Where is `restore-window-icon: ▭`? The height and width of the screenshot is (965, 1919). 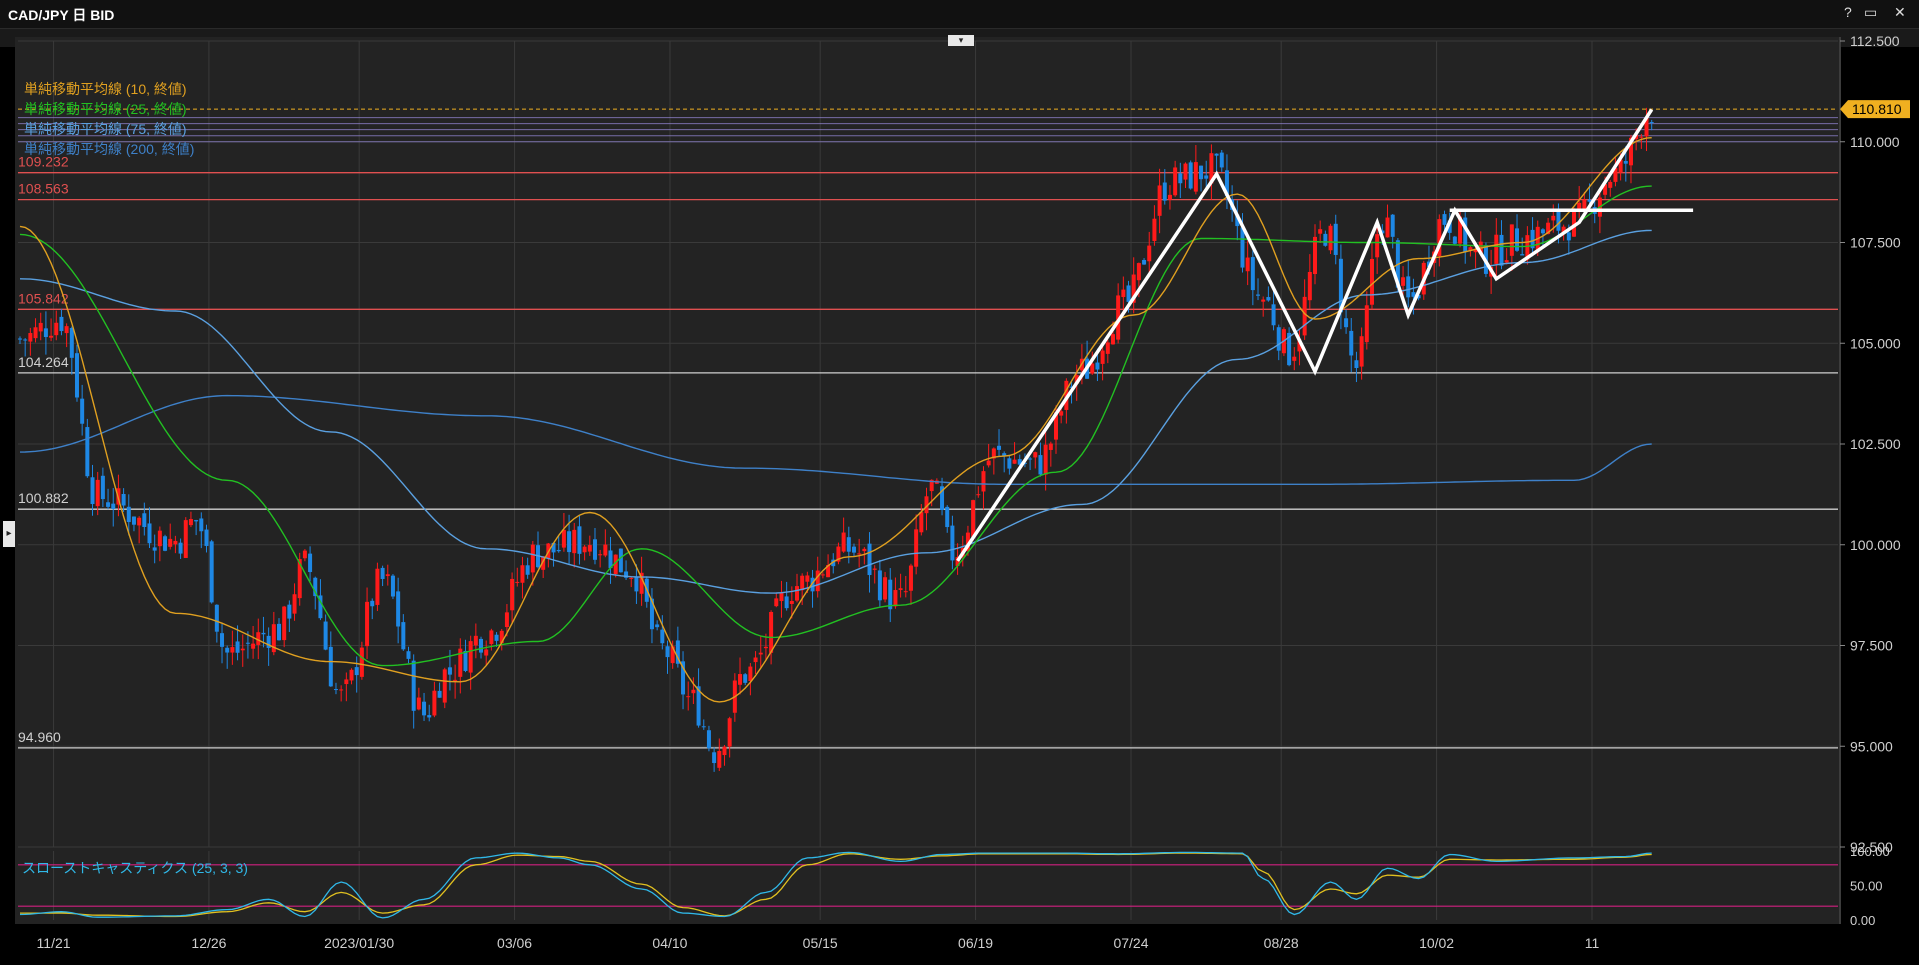 restore-window-icon: ▭ is located at coordinates (1871, 12).